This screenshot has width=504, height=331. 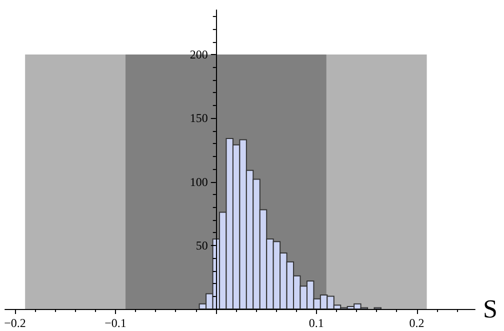 What do you see at coordinates (202, 245) in the screenshot?
I see `y-tick-label: 50` at bounding box center [202, 245].